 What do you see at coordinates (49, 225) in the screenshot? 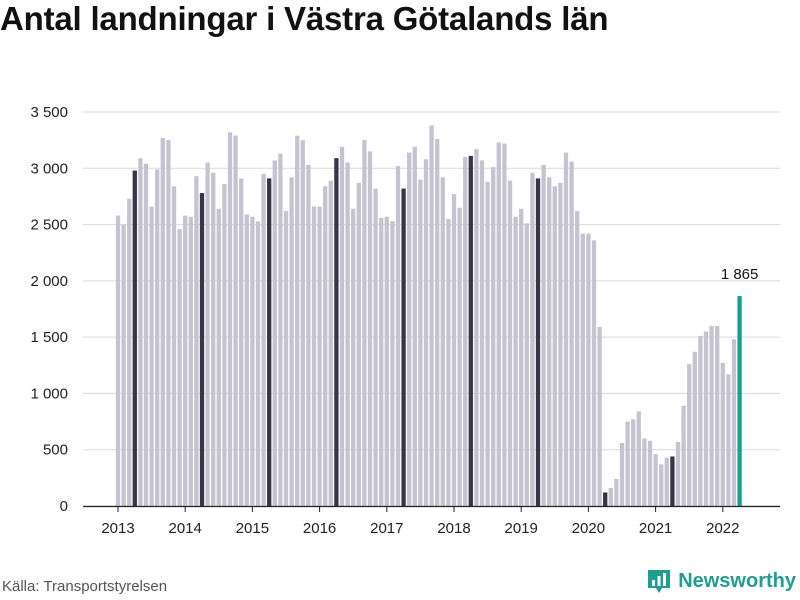
I see `y-tick-label: 2 500` at bounding box center [49, 225].